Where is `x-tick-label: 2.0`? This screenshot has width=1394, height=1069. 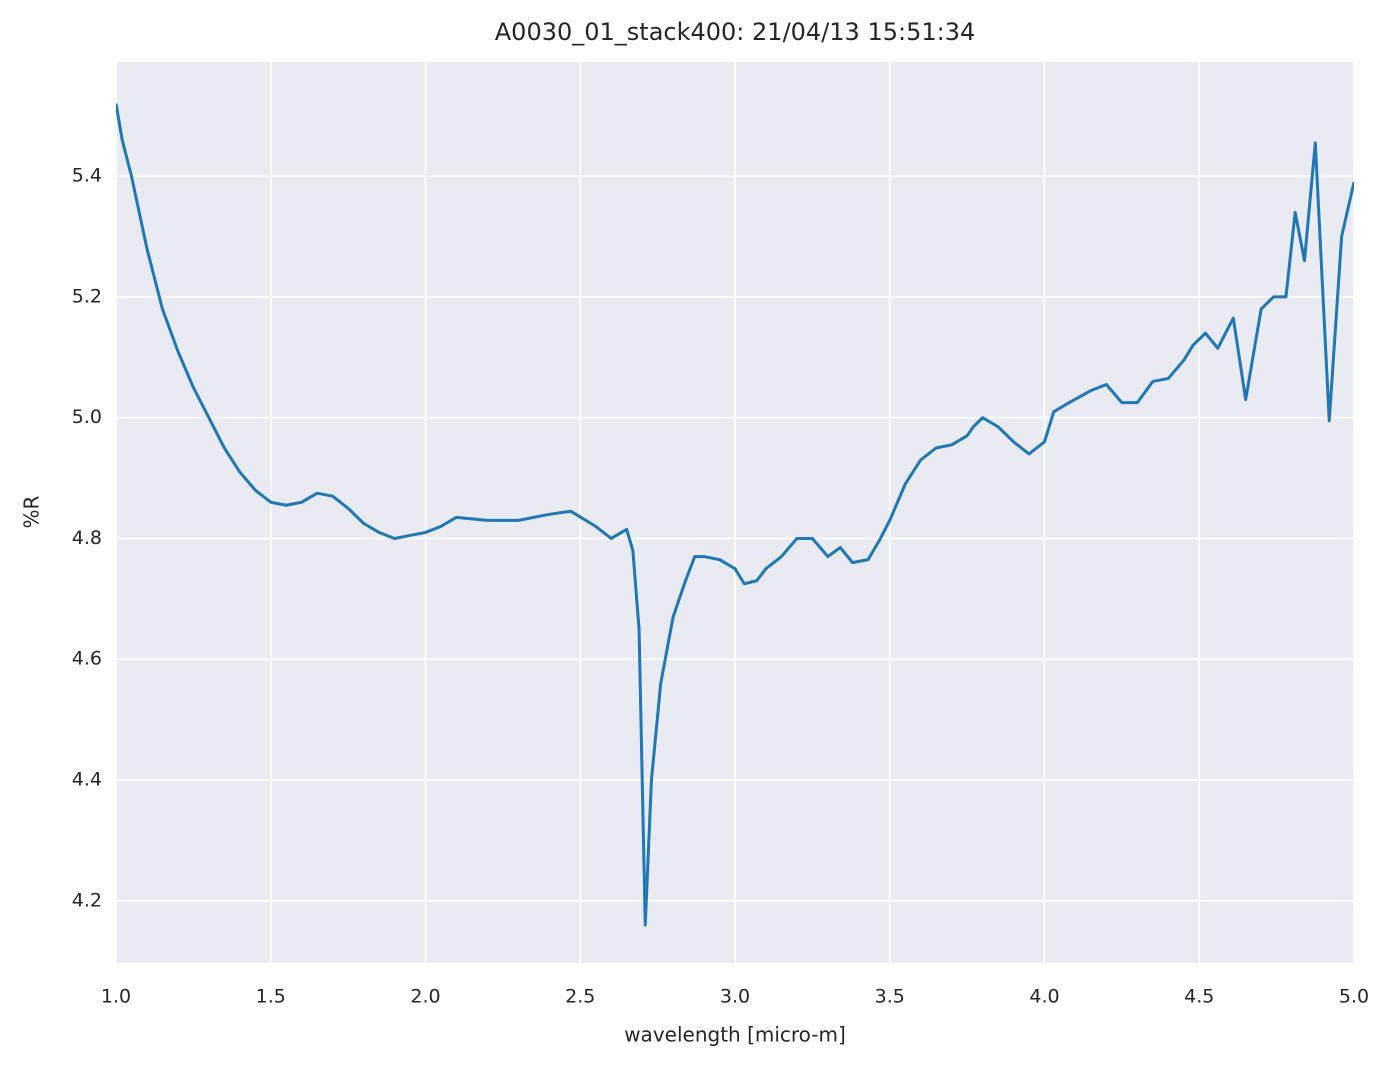
x-tick-label: 2.0 is located at coordinates (425, 997).